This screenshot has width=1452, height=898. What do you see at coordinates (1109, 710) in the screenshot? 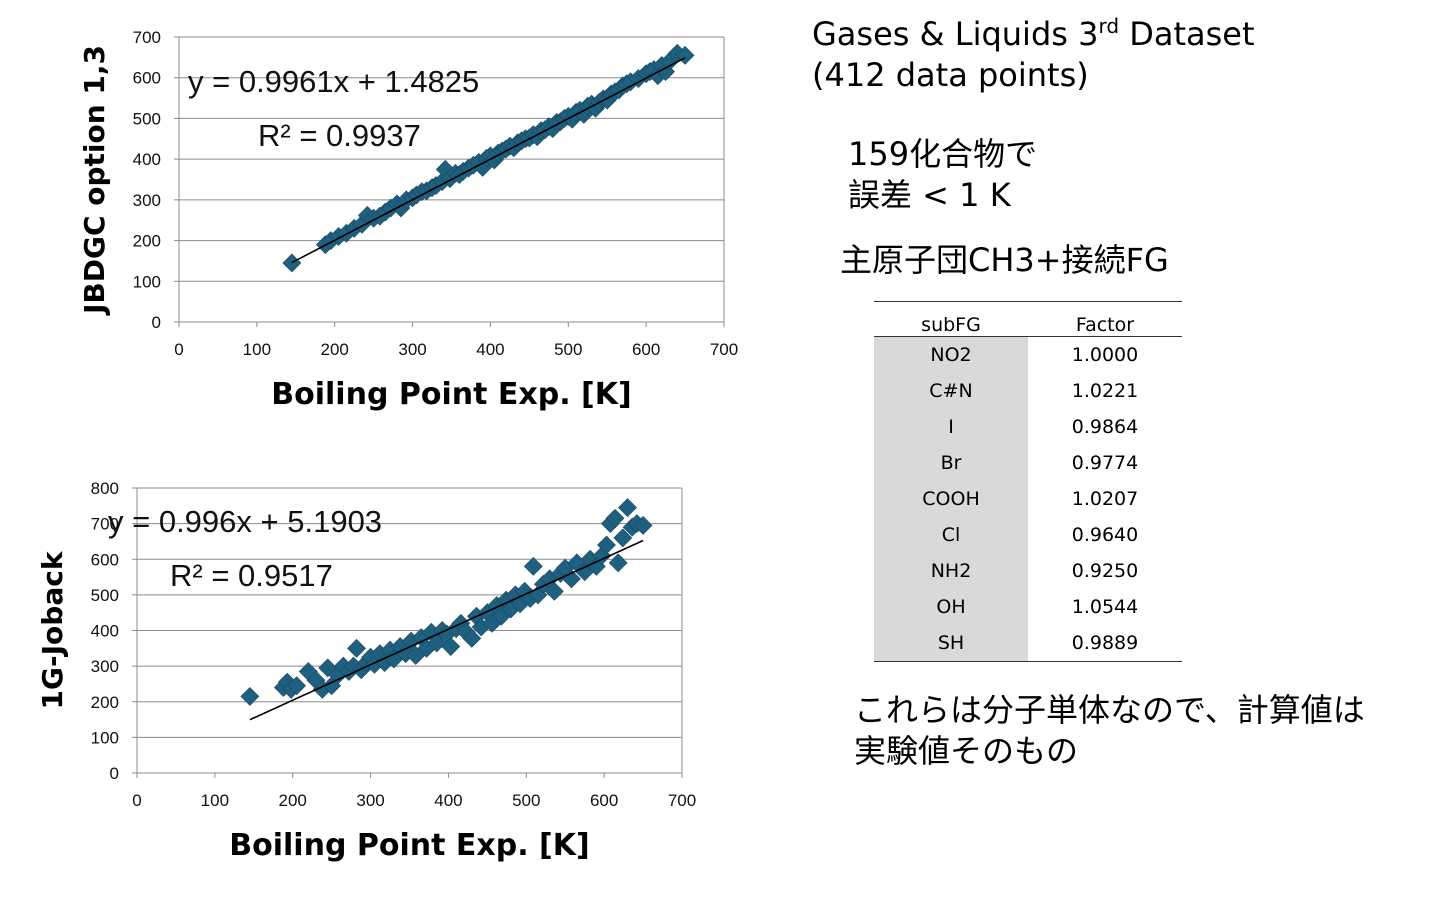
I see `conclusion-line1: これらは分子単体なので、計算値は` at bounding box center [1109, 710].